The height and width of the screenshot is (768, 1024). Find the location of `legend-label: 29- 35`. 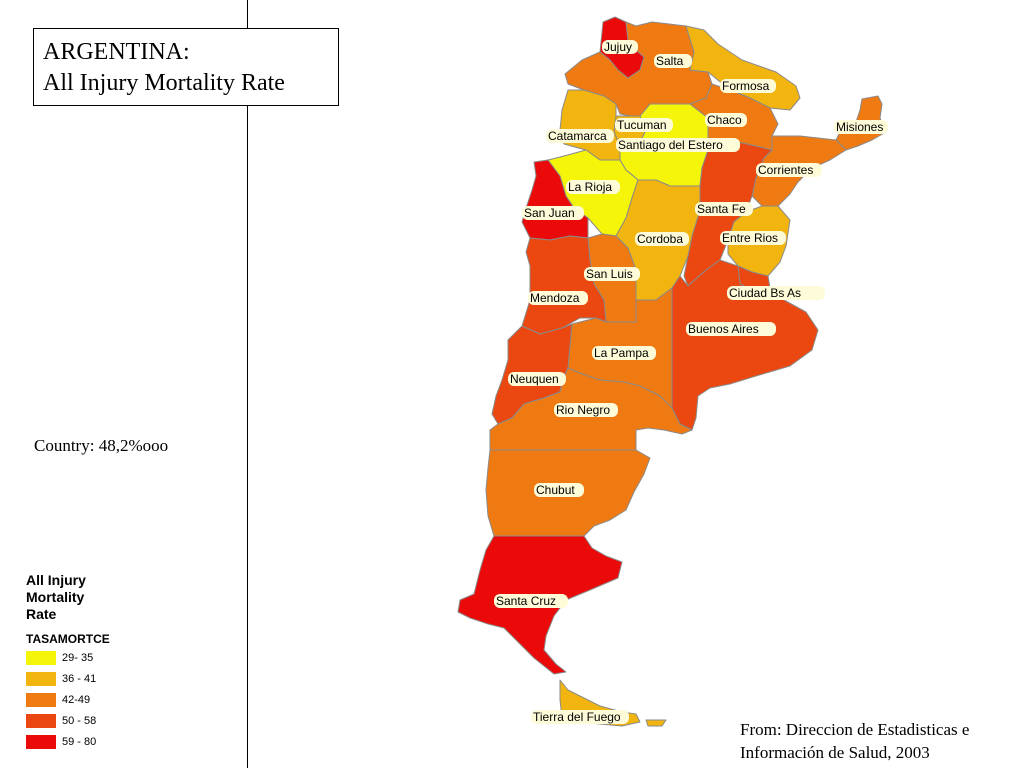

legend-label: 29- 35 is located at coordinates (78, 658).